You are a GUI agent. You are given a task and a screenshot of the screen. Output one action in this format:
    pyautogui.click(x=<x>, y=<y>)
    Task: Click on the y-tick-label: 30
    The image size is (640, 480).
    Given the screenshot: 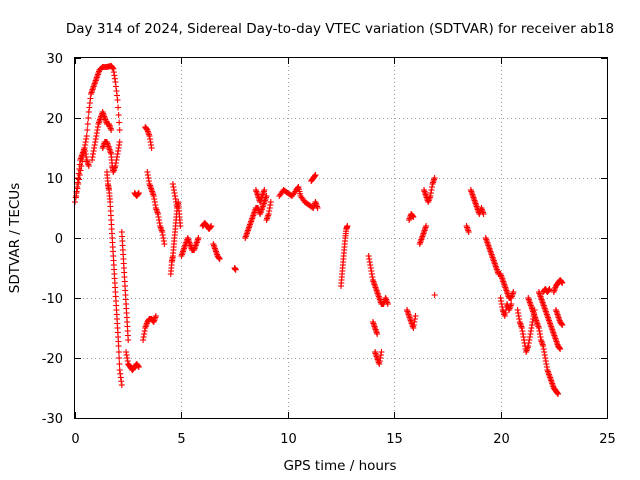 What is the action you would take?
    pyautogui.click(x=54, y=59)
    